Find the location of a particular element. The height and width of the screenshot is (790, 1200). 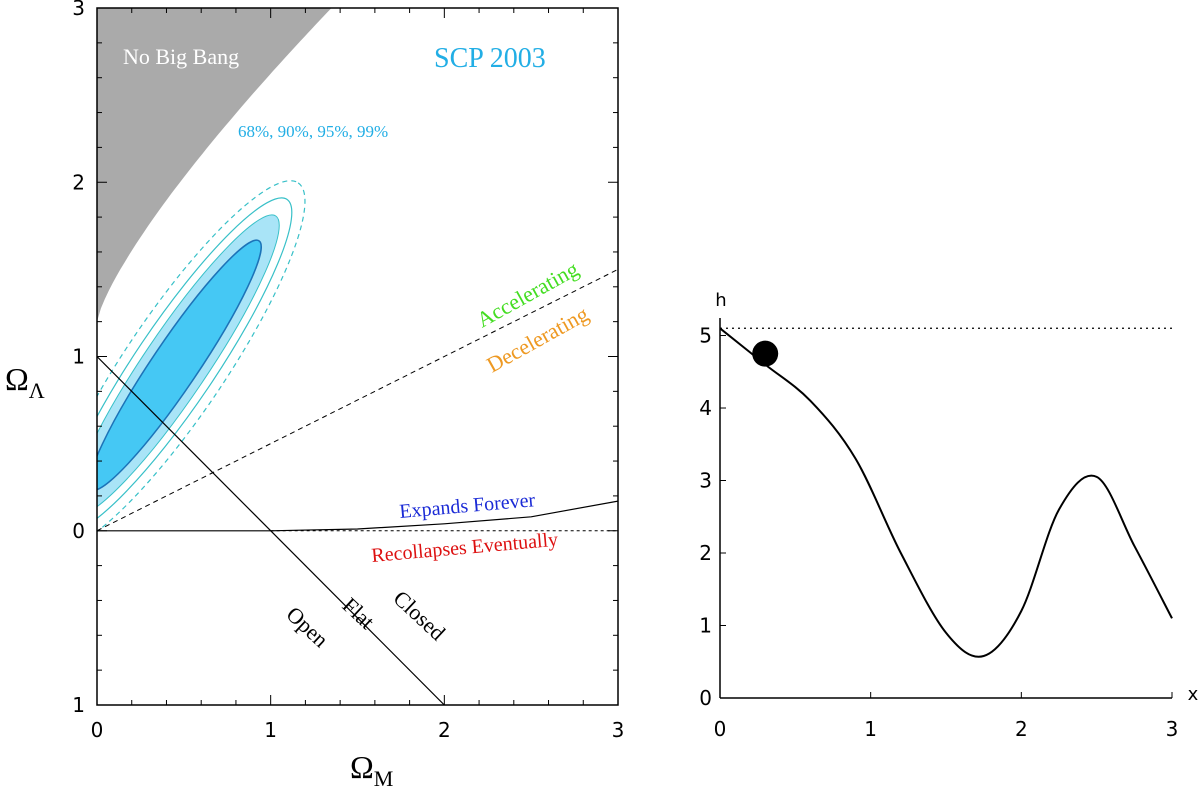

recollapses-label: Recollapses Eventually is located at coordinates (465, 548).